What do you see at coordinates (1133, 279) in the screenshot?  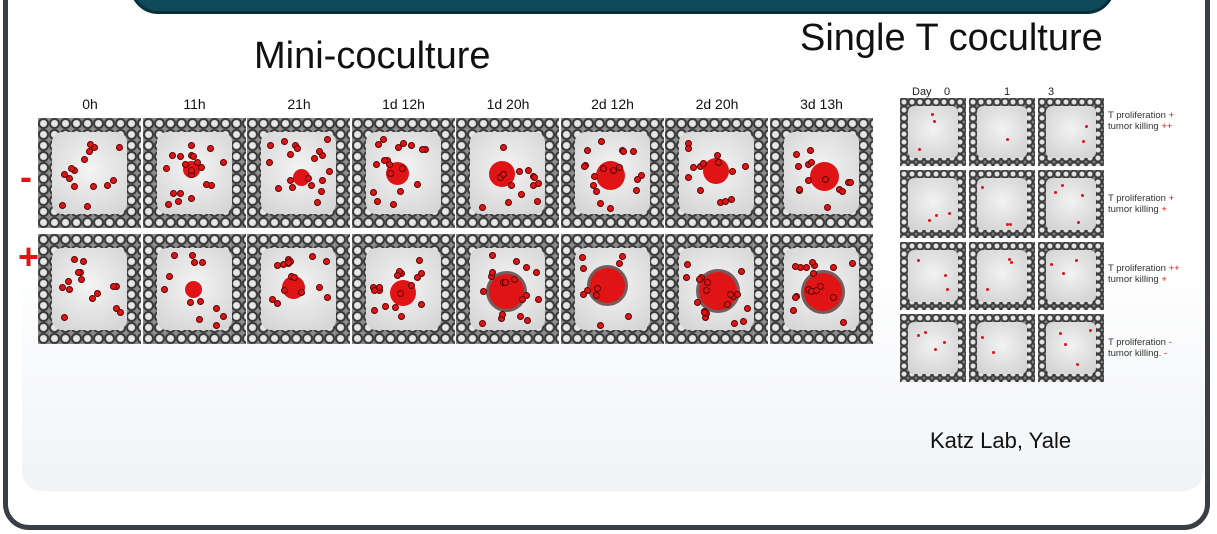 I see `killing-label: tumor killing` at bounding box center [1133, 279].